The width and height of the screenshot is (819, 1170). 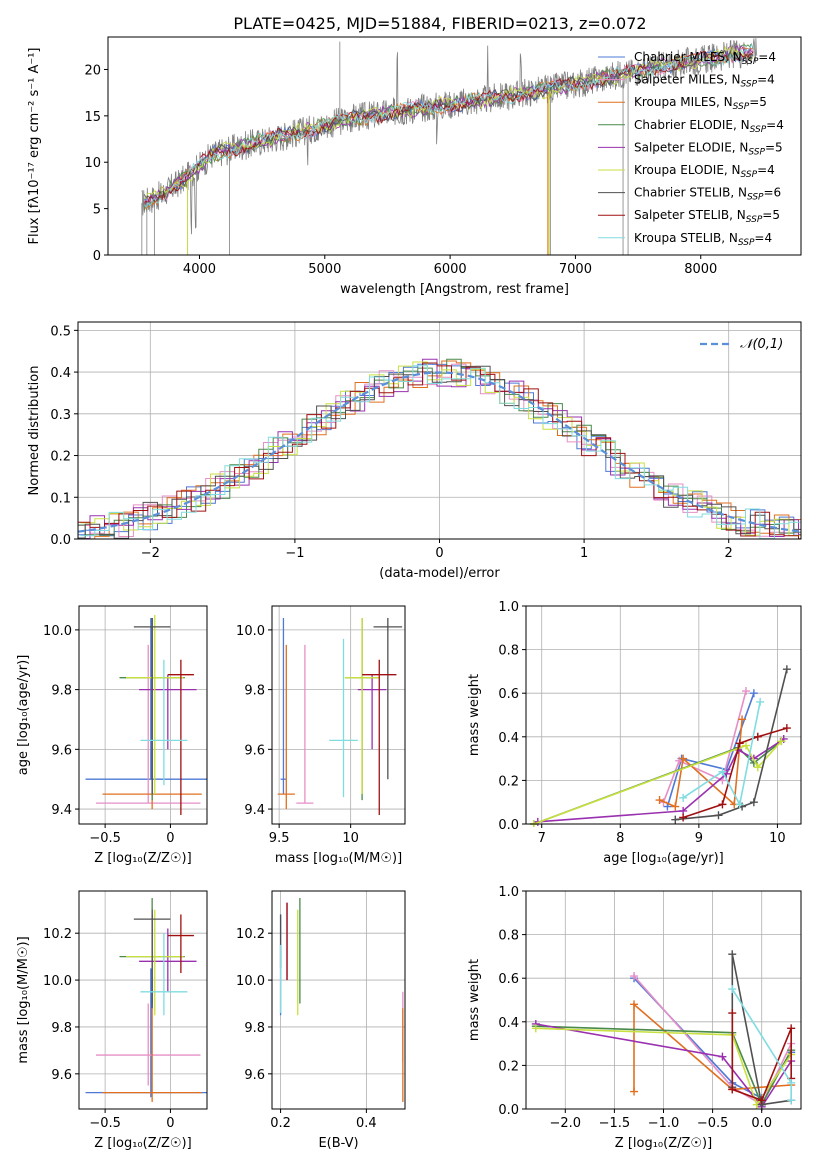 I want to click on y-axis-label: age [log₁₀(age/yr)], so click(x=23, y=715).